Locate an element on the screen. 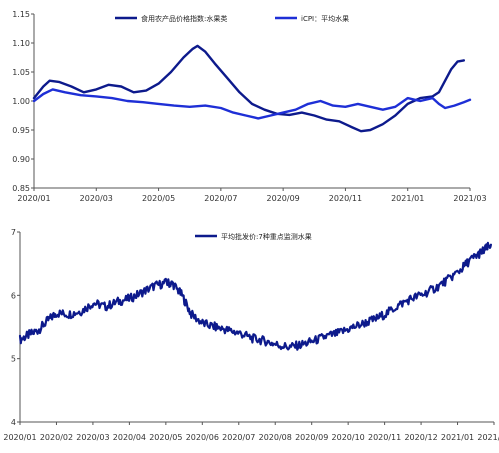  x-tick-label: 2020/02 is located at coordinates (56, 437).